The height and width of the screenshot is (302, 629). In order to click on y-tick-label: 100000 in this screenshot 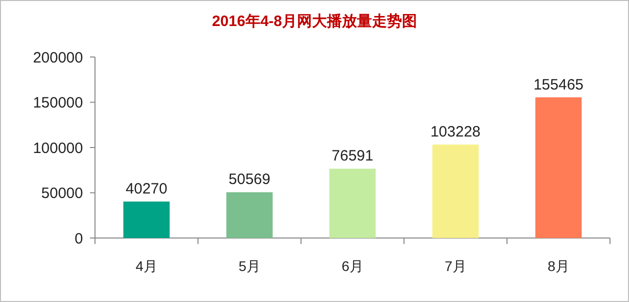, I will do `click(57, 148)`.